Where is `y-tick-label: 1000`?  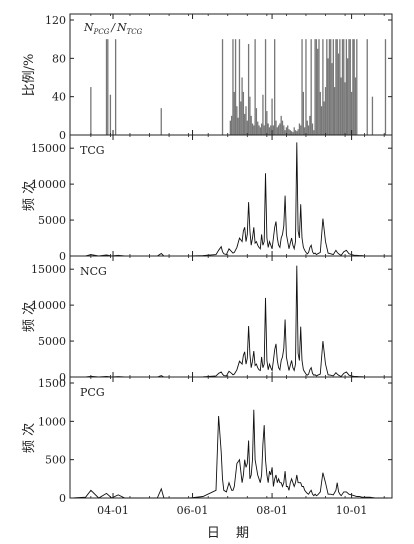
y-tick-label: 1000 is located at coordinates (52, 421).